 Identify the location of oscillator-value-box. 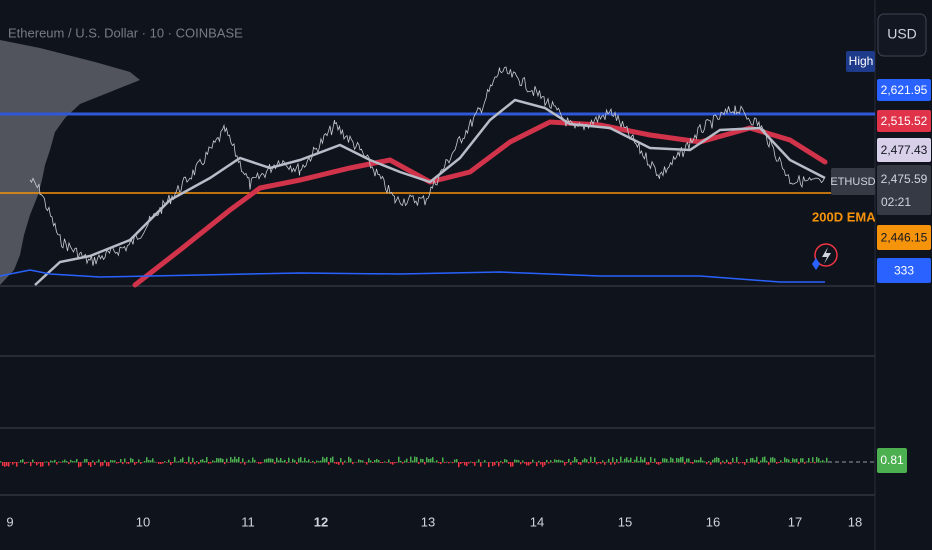
(892, 460).